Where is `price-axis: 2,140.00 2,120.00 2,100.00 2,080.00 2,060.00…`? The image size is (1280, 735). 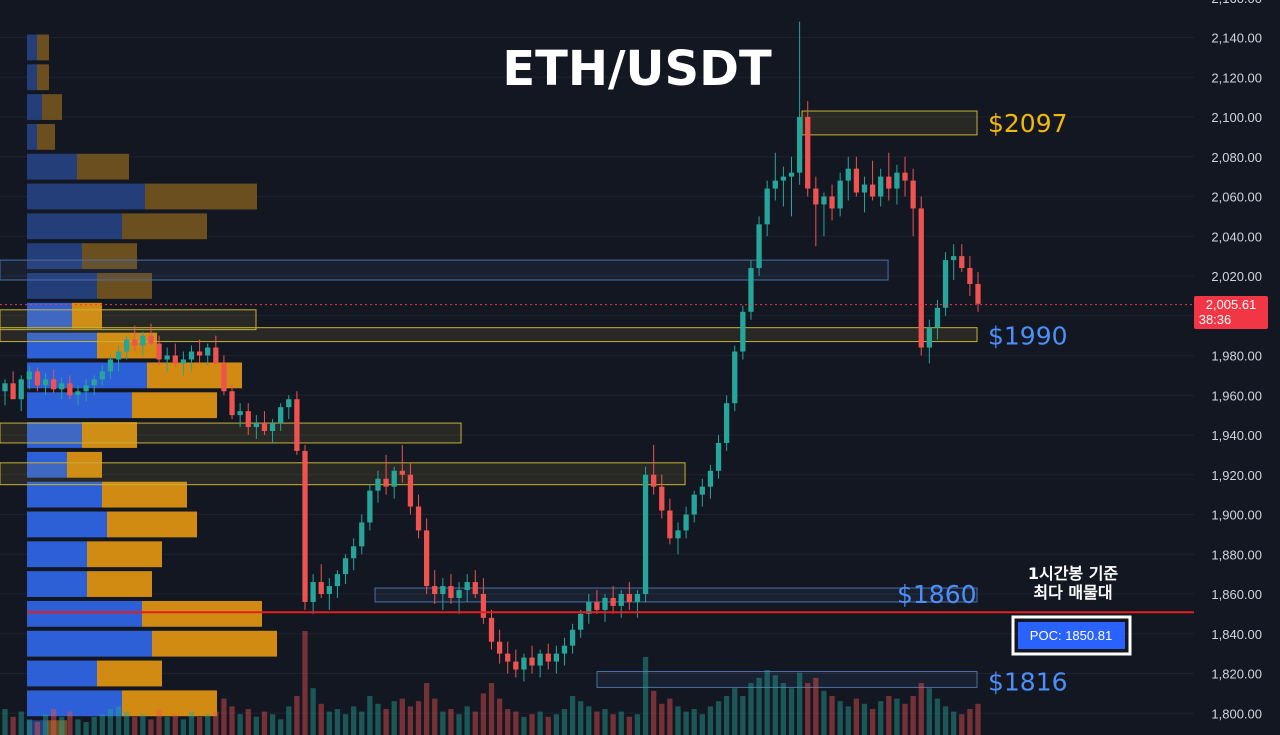
price-axis: 2,140.00 2,120.00 2,100.00 2,080.00 2,060.00… is located at coordinates (1236, 360).